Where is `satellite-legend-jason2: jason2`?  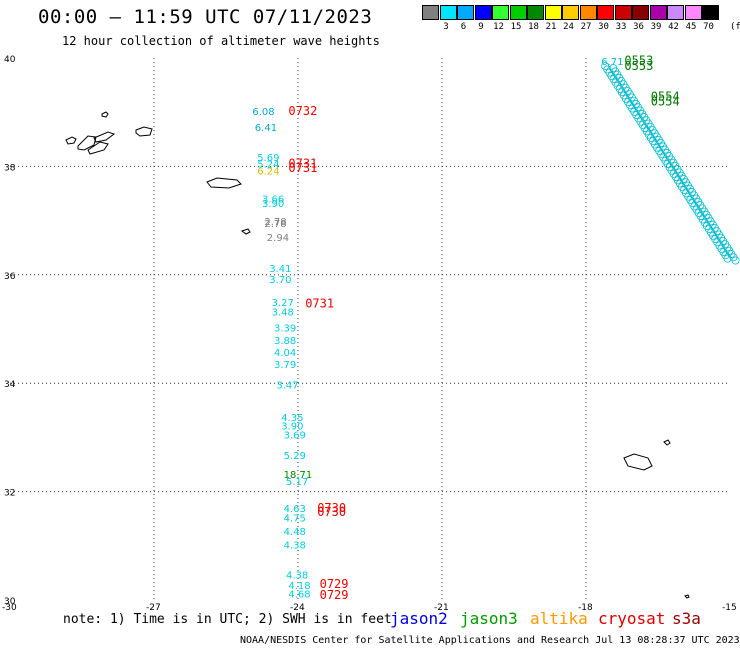 satellite-legend-jason2: jason2 is located at coordinates (419, 618).